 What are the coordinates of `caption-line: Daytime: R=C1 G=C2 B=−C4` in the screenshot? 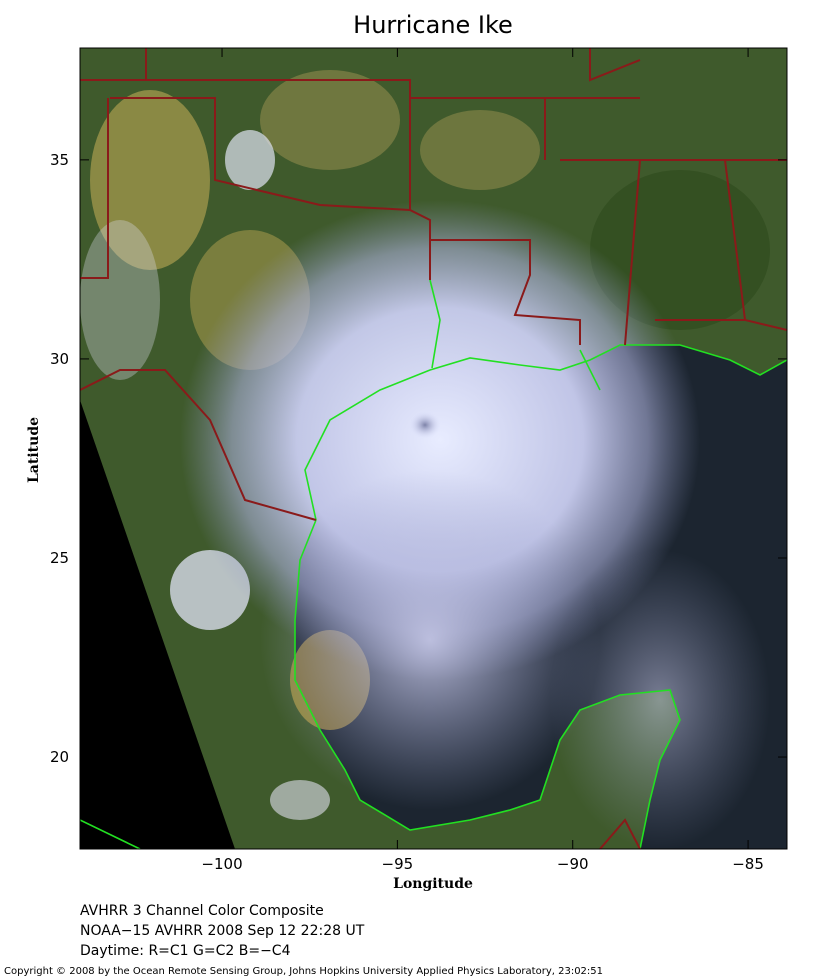 It's located at (185, 951).